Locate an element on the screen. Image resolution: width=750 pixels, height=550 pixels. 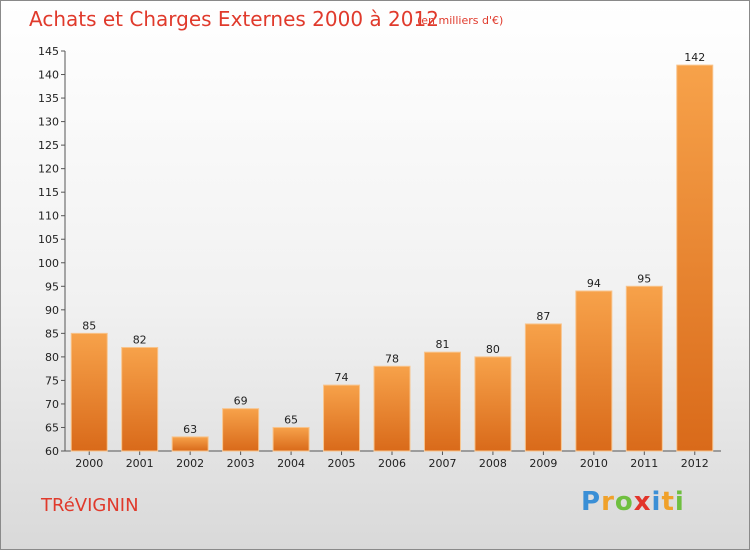
x-tick-label-2003: 2003 is located at coordinates (241, 463).